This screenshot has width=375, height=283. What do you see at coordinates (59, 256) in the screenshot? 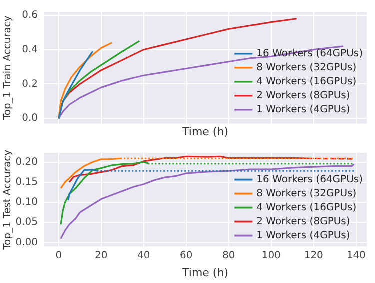
I see `x-tick-label: 0` at bounding box center [59, 256].